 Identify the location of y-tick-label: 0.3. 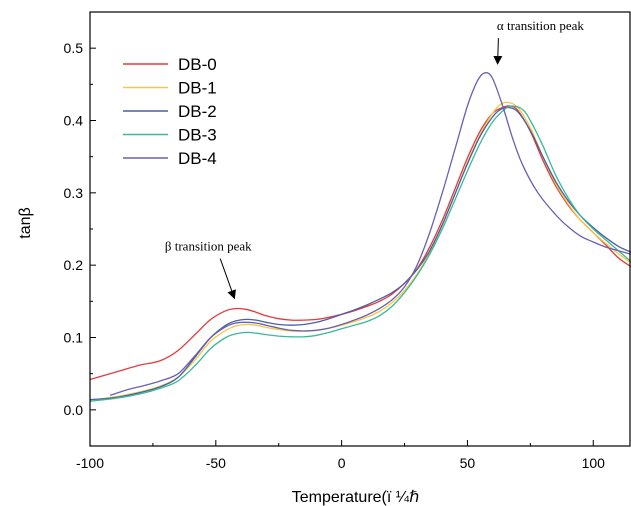
(74, 193).